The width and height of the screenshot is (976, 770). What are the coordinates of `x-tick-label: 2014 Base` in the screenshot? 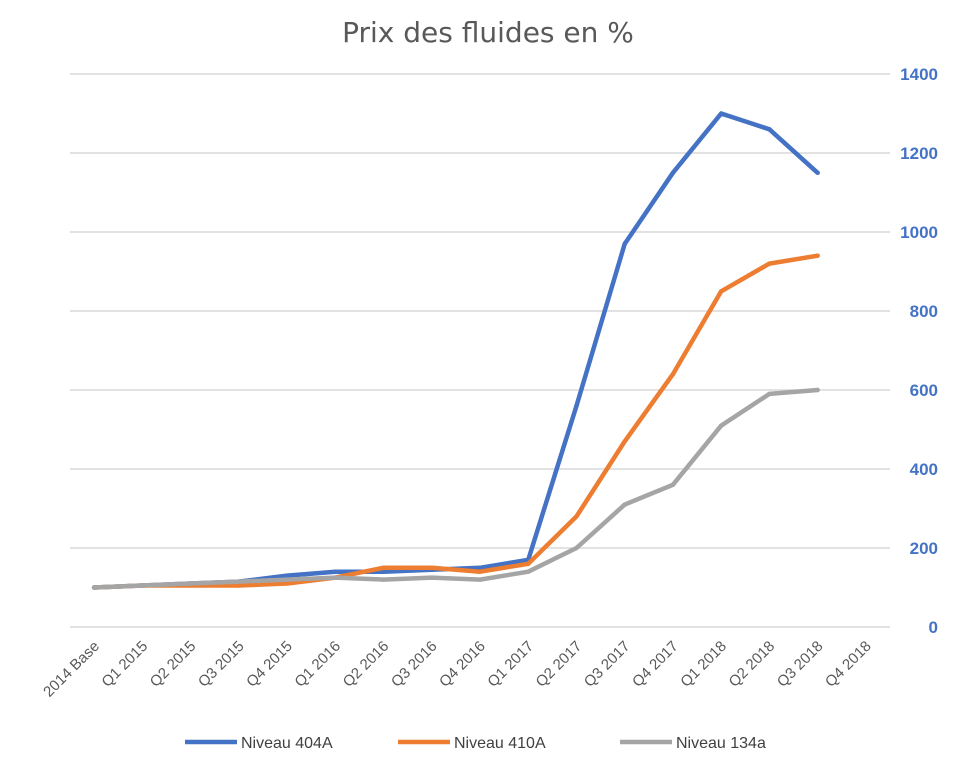 It's located at (71, 669).